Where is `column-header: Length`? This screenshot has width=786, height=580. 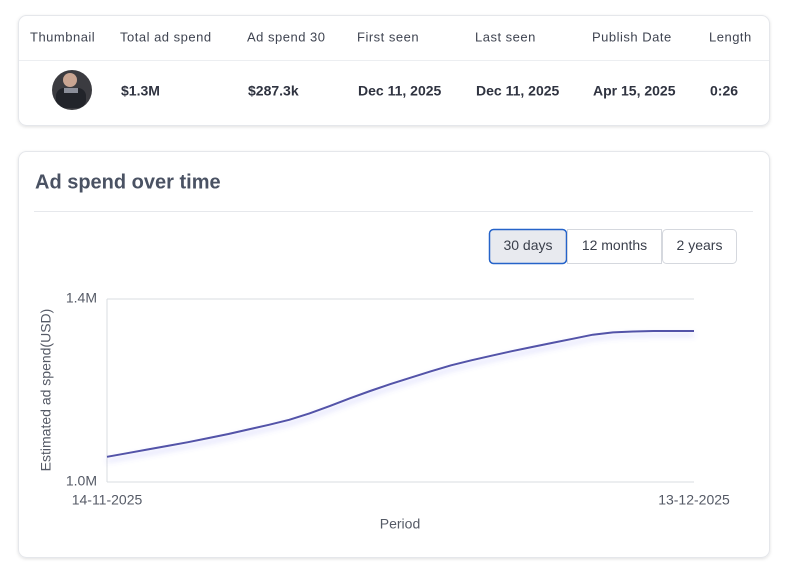
column-header: Length is located at coordinates (730, 36).